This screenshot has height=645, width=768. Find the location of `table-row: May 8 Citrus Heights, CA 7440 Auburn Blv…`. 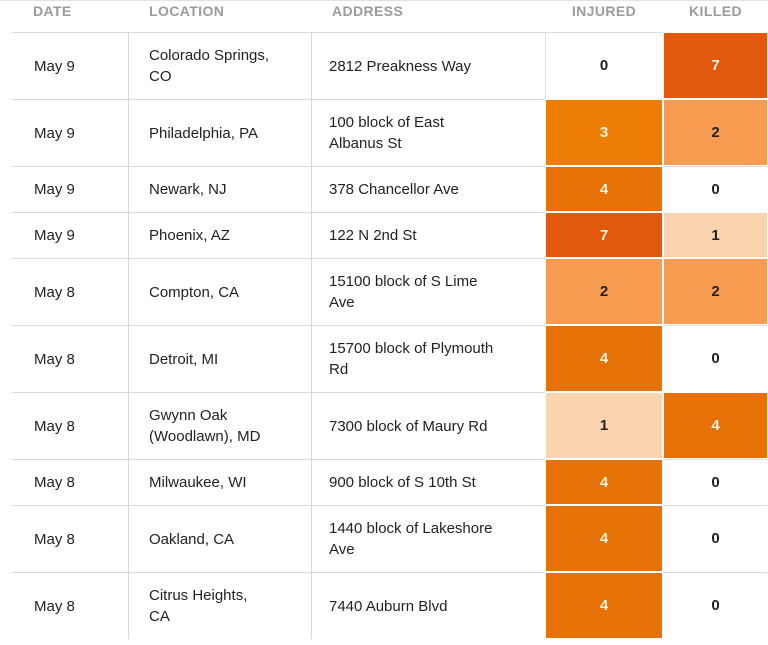

table-row: May 8 Citrus Heights, CA 7440 Auburn Blv… is located at coordinates (390, 605).